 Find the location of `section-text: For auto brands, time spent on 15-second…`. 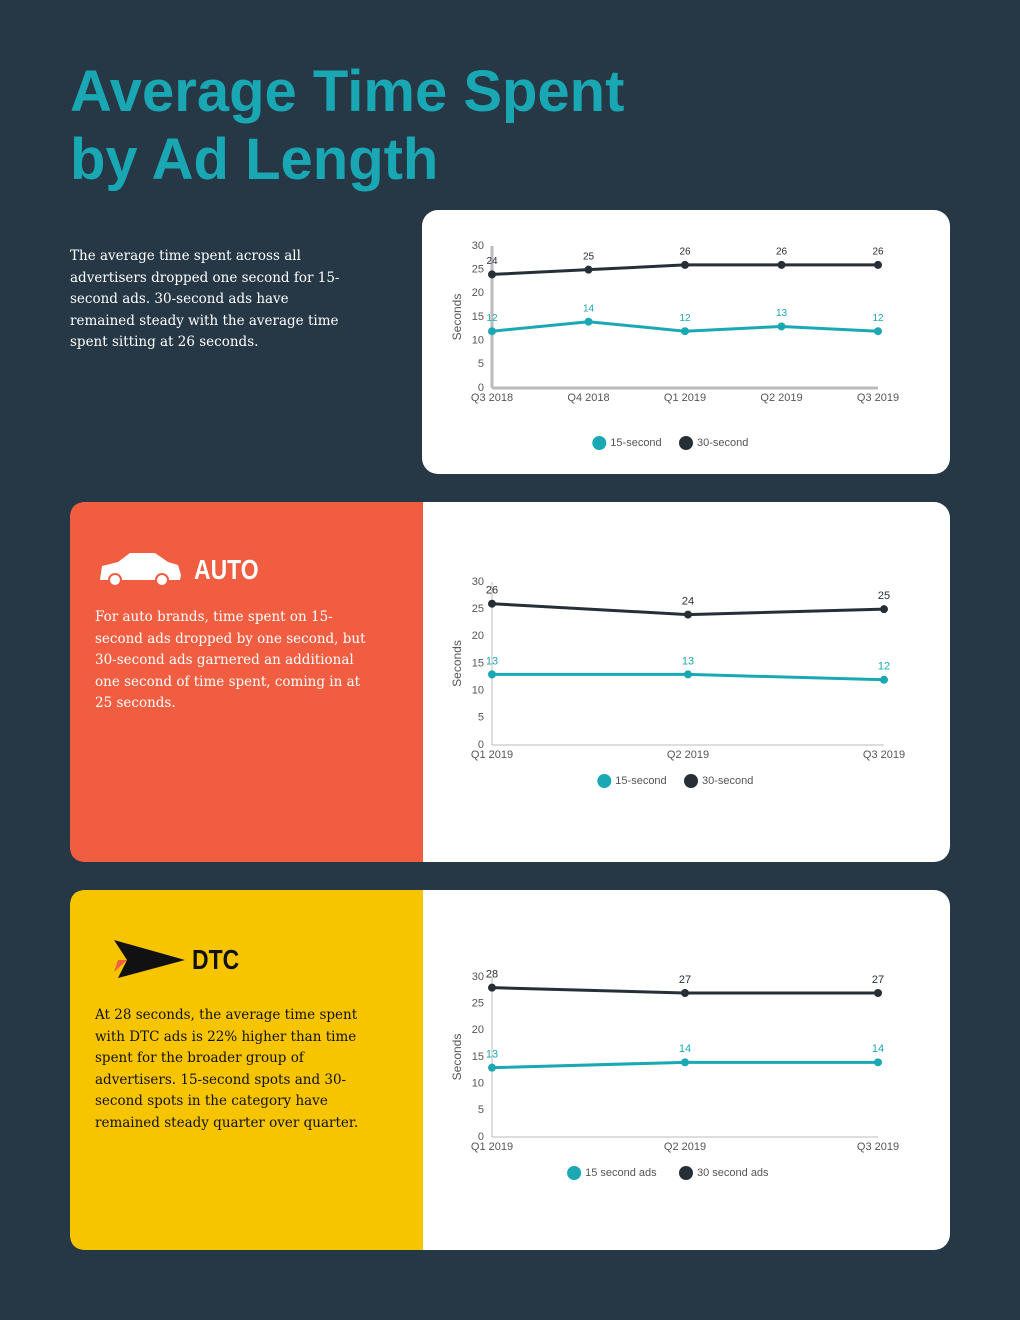

section-text: For auto brands, time spent on 15-second… is located at coordinates (230, 660).